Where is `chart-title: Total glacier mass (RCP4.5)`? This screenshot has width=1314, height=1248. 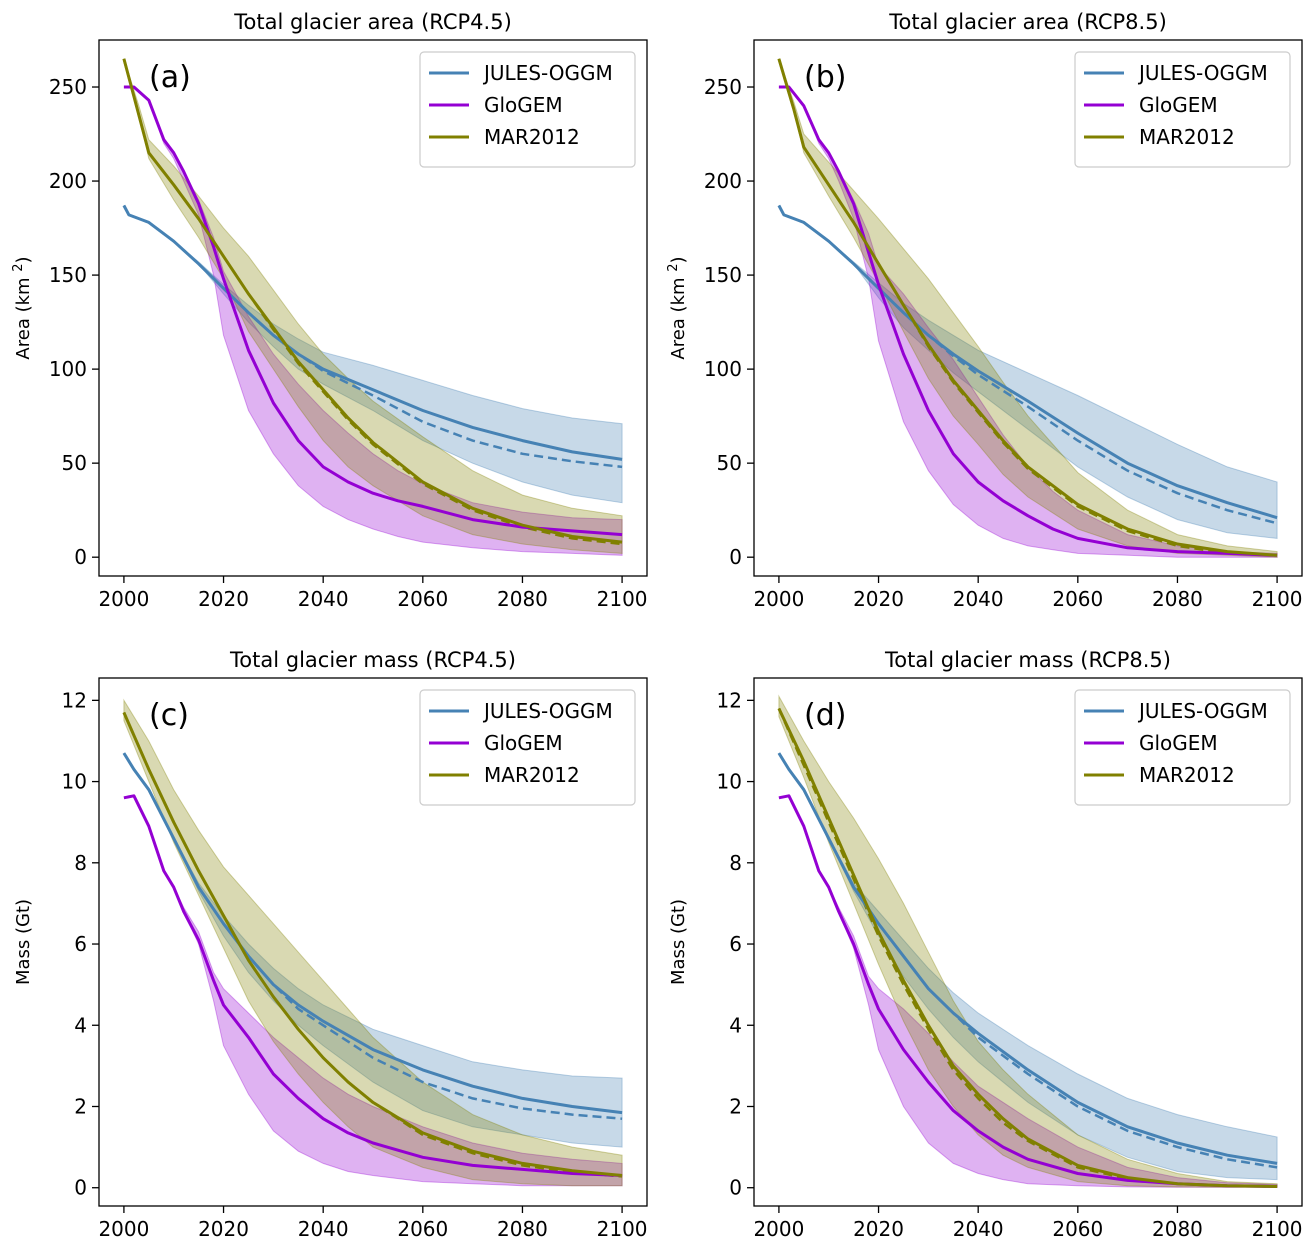
chart-title: Total glacier mass (RCP4.5) is located at coordinates (372, 660).